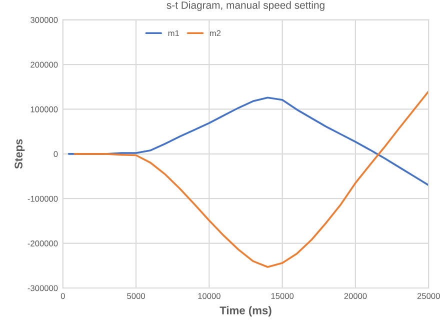  I want to click on y-tick-label: 100000, so click(44, 109).